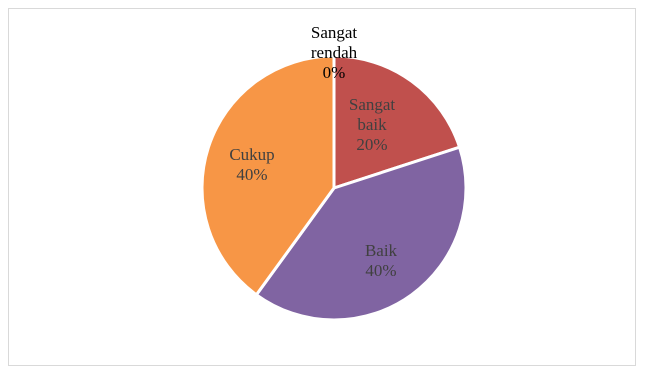  What do you see at coordinates (372, 124) in the screenshot?
I see `data-label-sangat-baik: Sangat baik 20%` at bounding box center [372, 124].